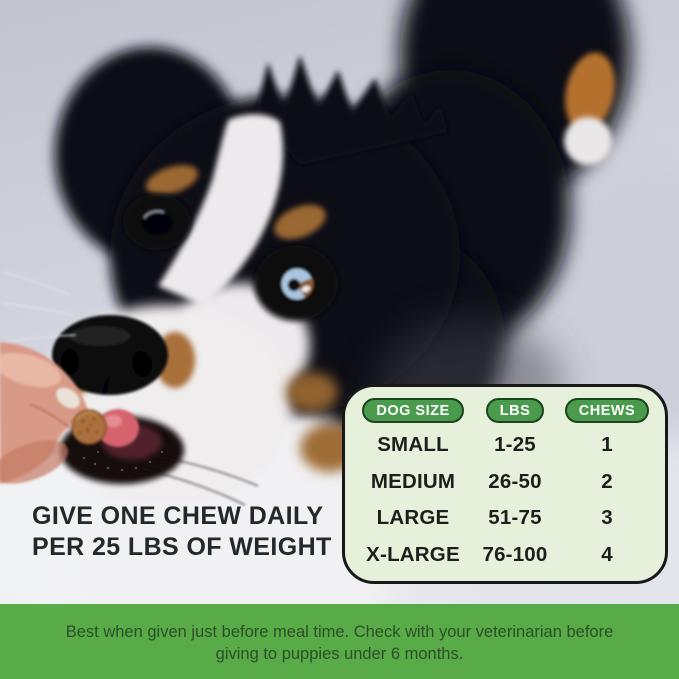 The width and height of the screenshot is (679, 679). I want to click on lbs-cell: 76-100, so click(515, 554).